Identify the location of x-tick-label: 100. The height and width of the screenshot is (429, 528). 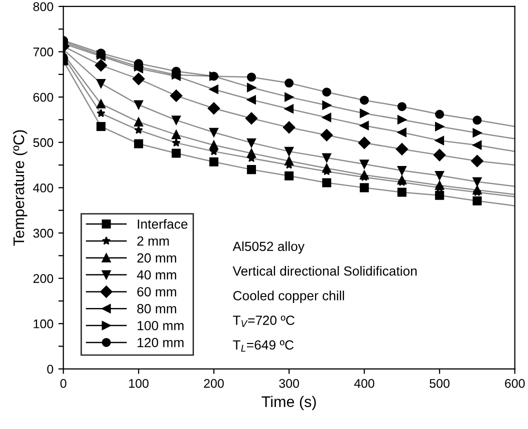
(139, 383).